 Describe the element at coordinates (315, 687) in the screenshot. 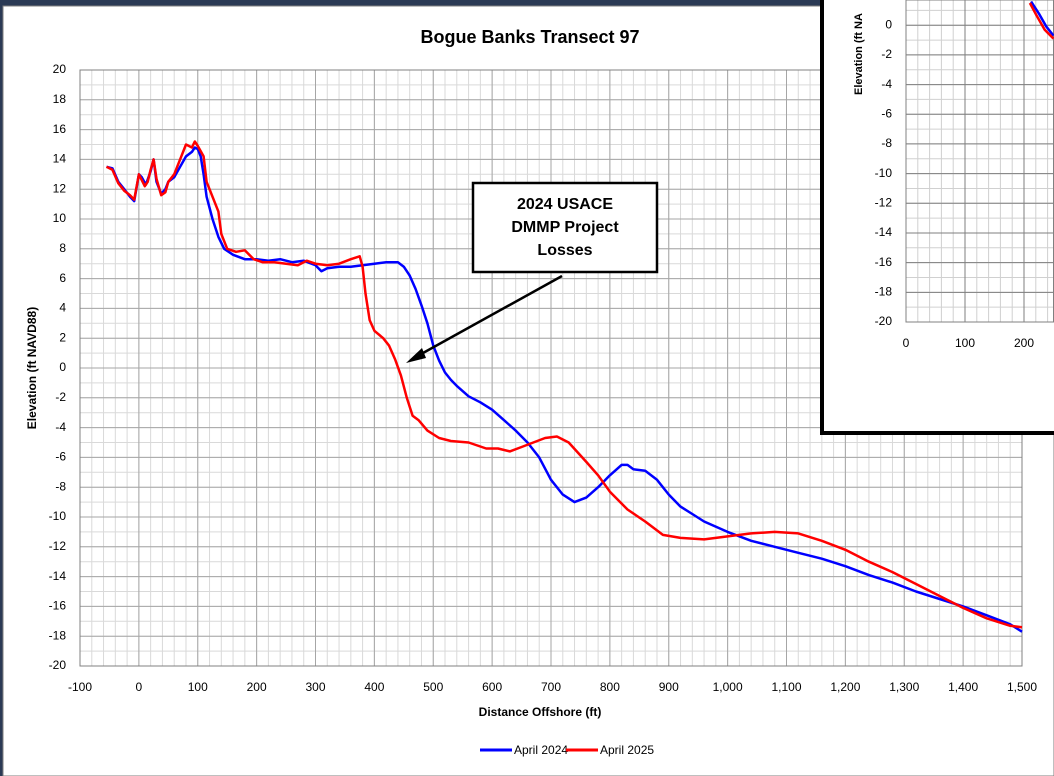

I see `x-tick-label: 300` at that location.